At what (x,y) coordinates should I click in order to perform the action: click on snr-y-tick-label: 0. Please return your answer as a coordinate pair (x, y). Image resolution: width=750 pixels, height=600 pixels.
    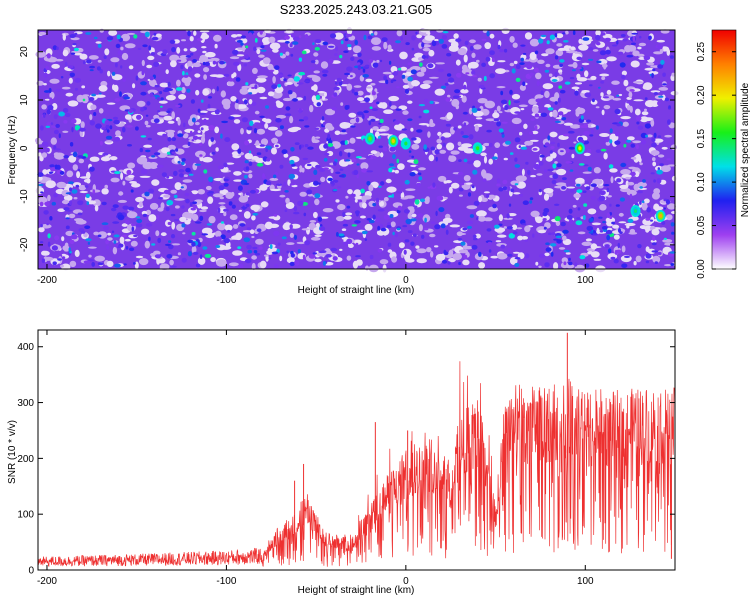
    Looking at the image, I should click on (31, 571).